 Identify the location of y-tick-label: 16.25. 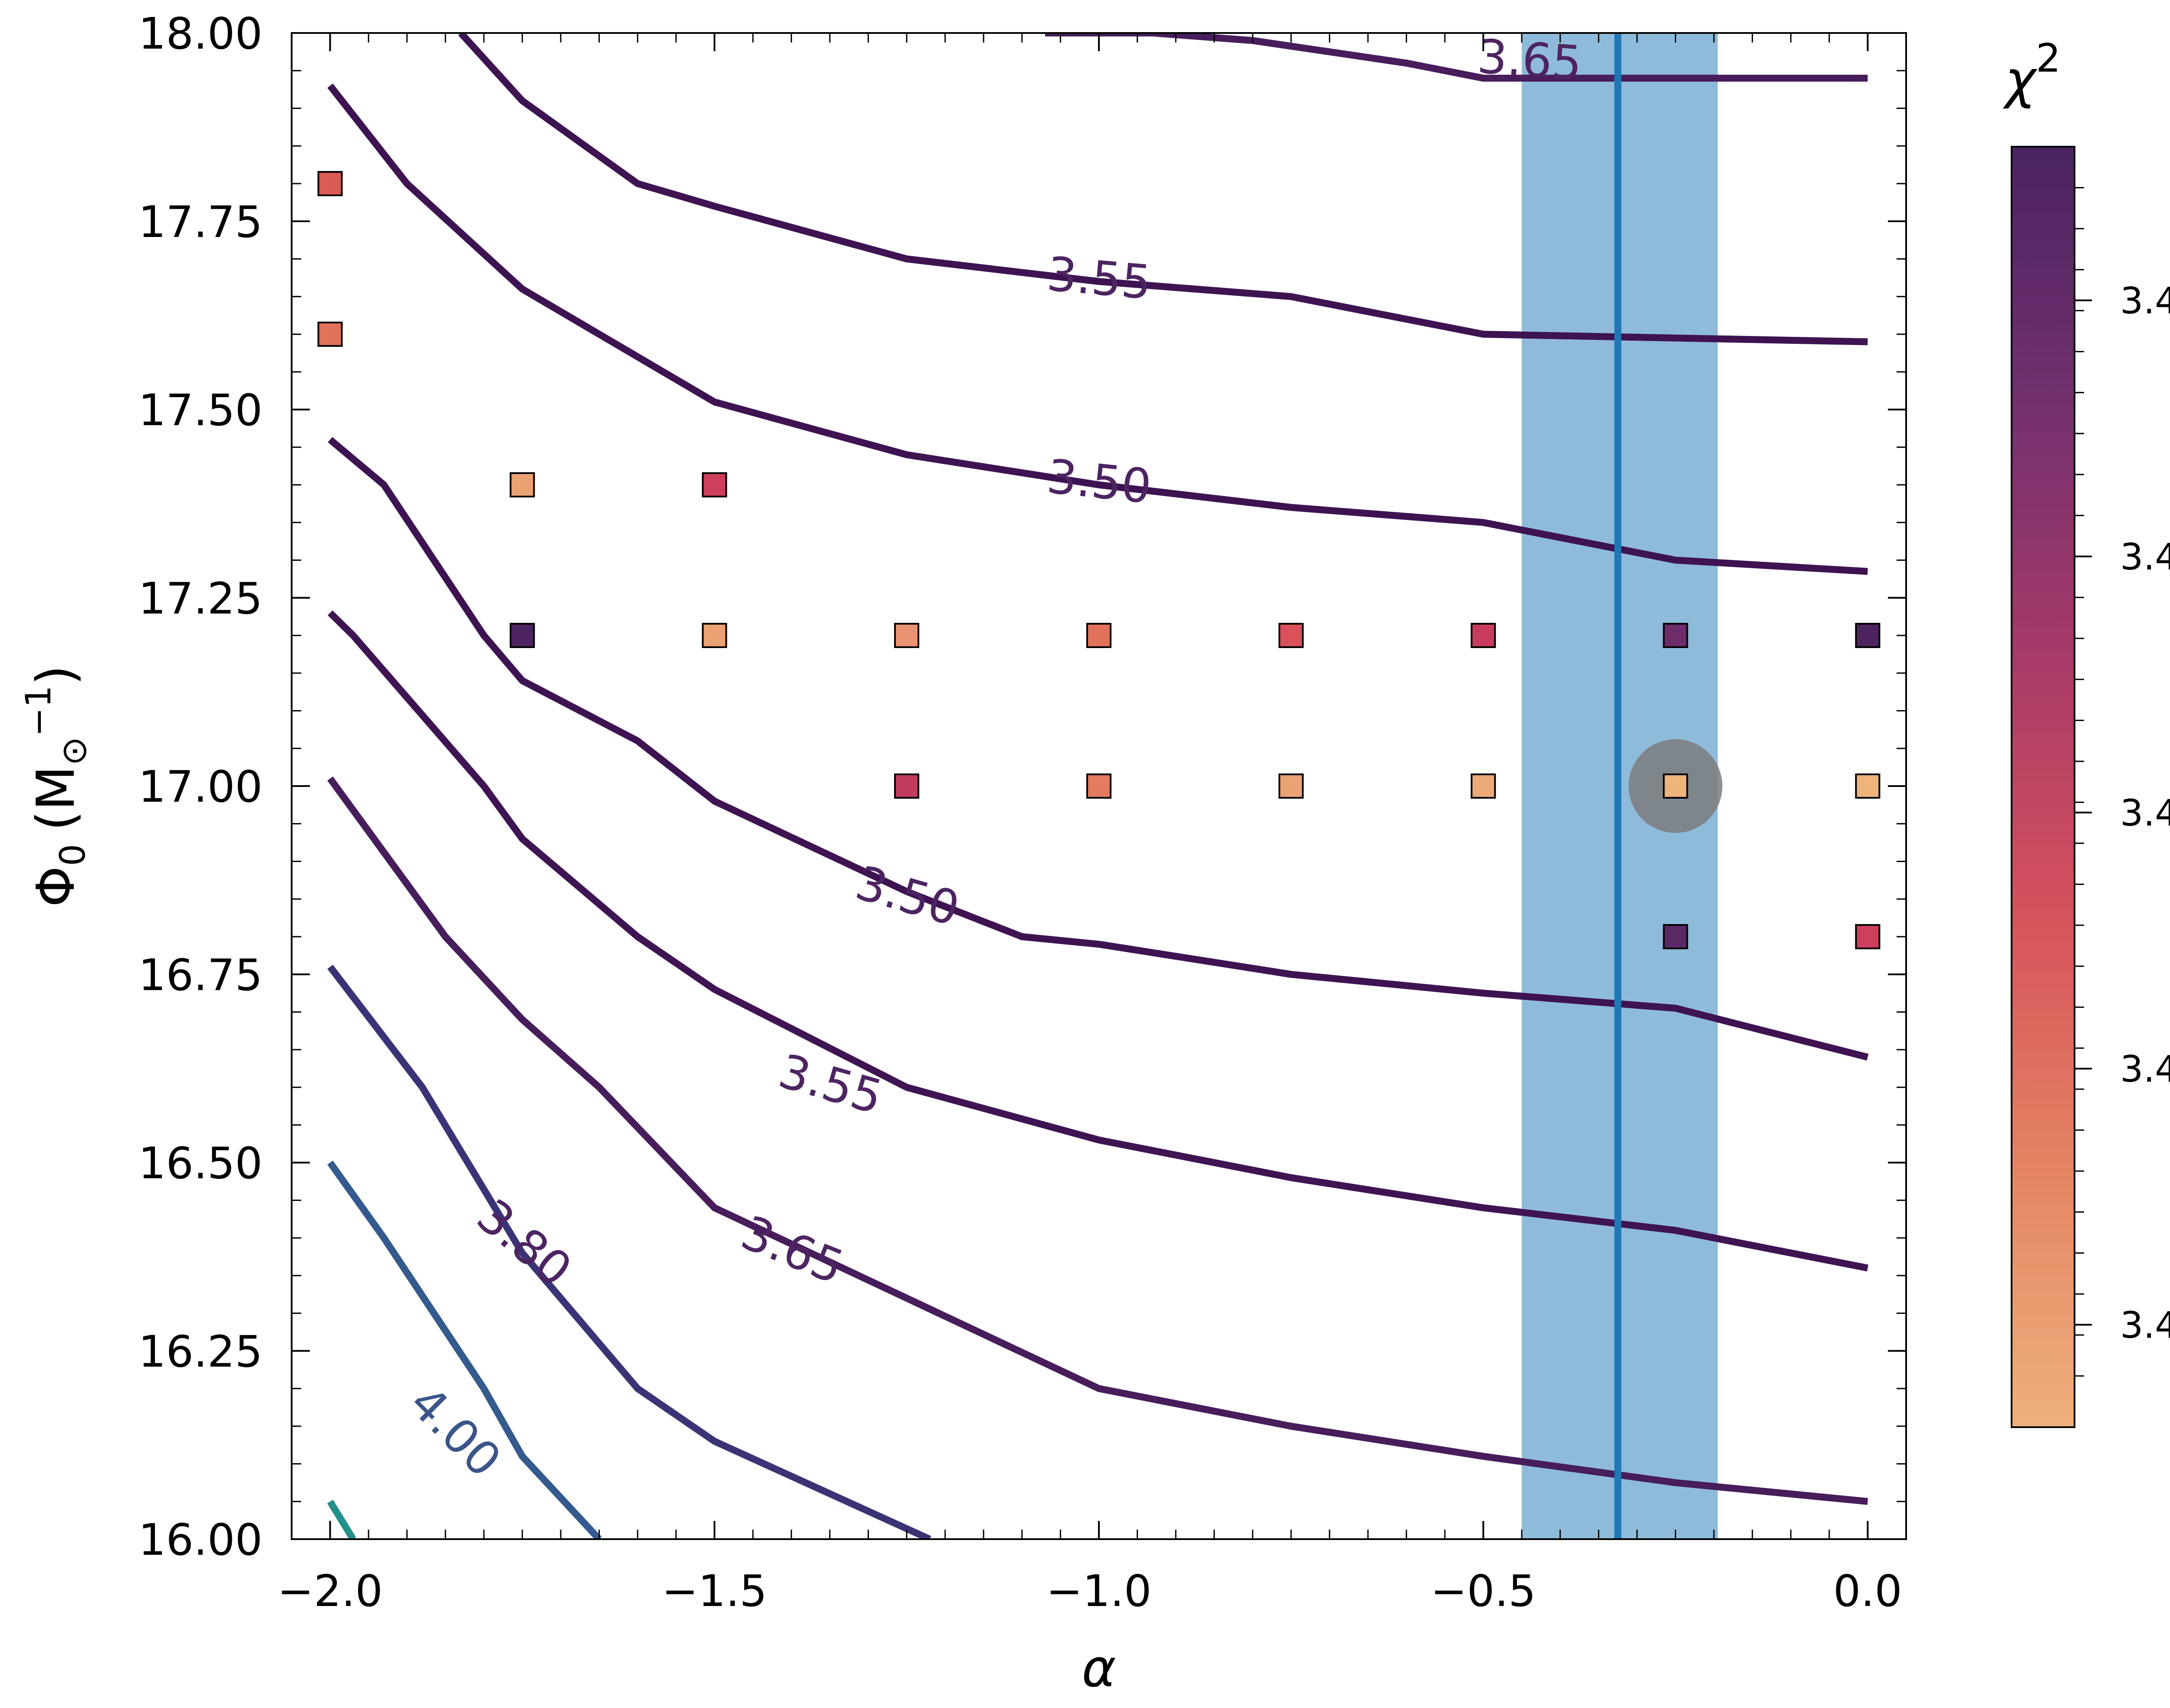
(200, 1351).